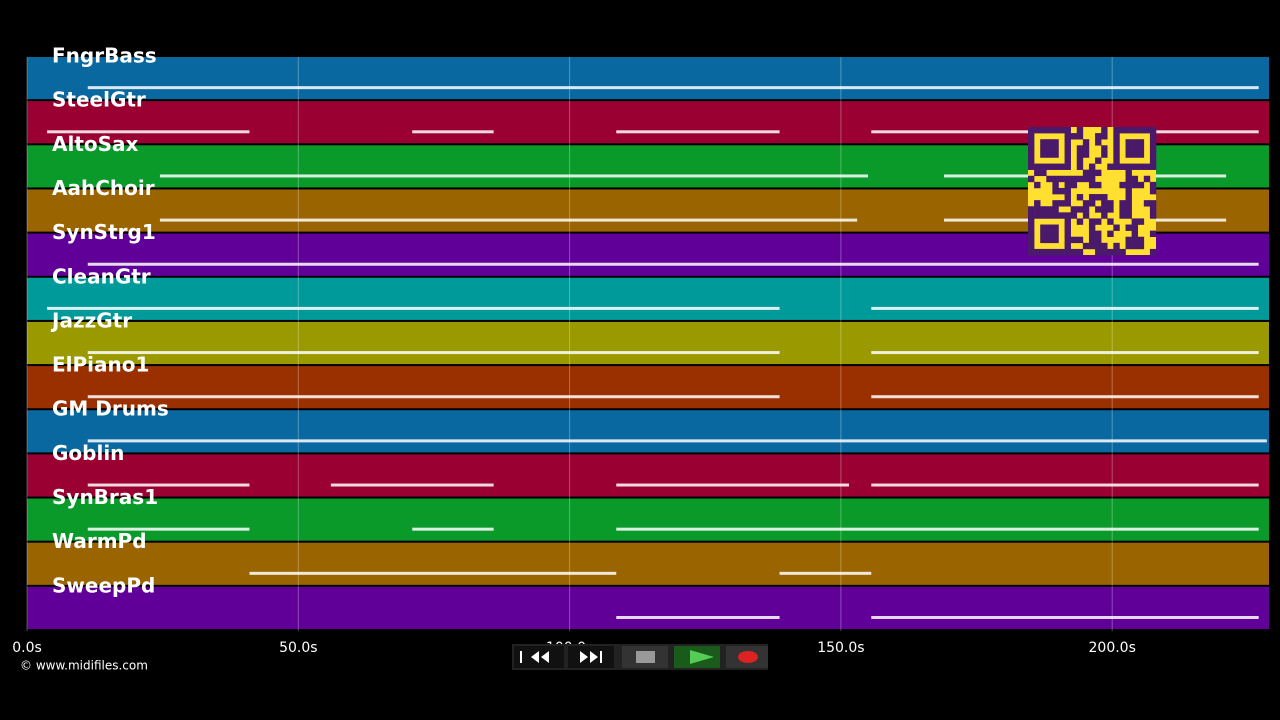  What do you see at coordinates (697, 657) in the screenshot?
I see `play-button` at bounding box center [697, 657].